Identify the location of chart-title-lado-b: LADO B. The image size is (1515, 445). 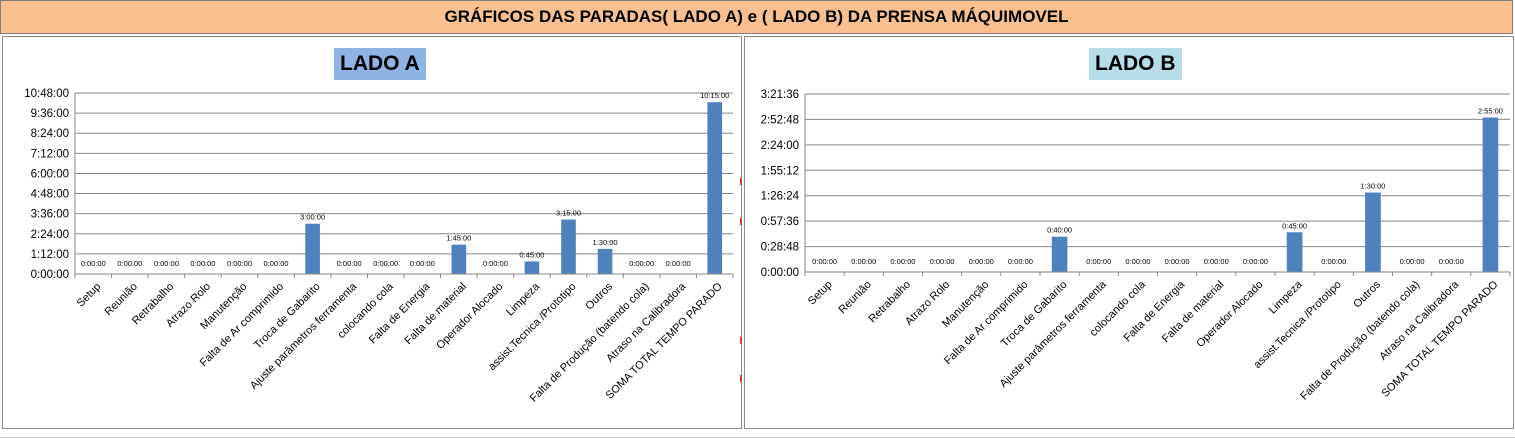
(1135, 64).